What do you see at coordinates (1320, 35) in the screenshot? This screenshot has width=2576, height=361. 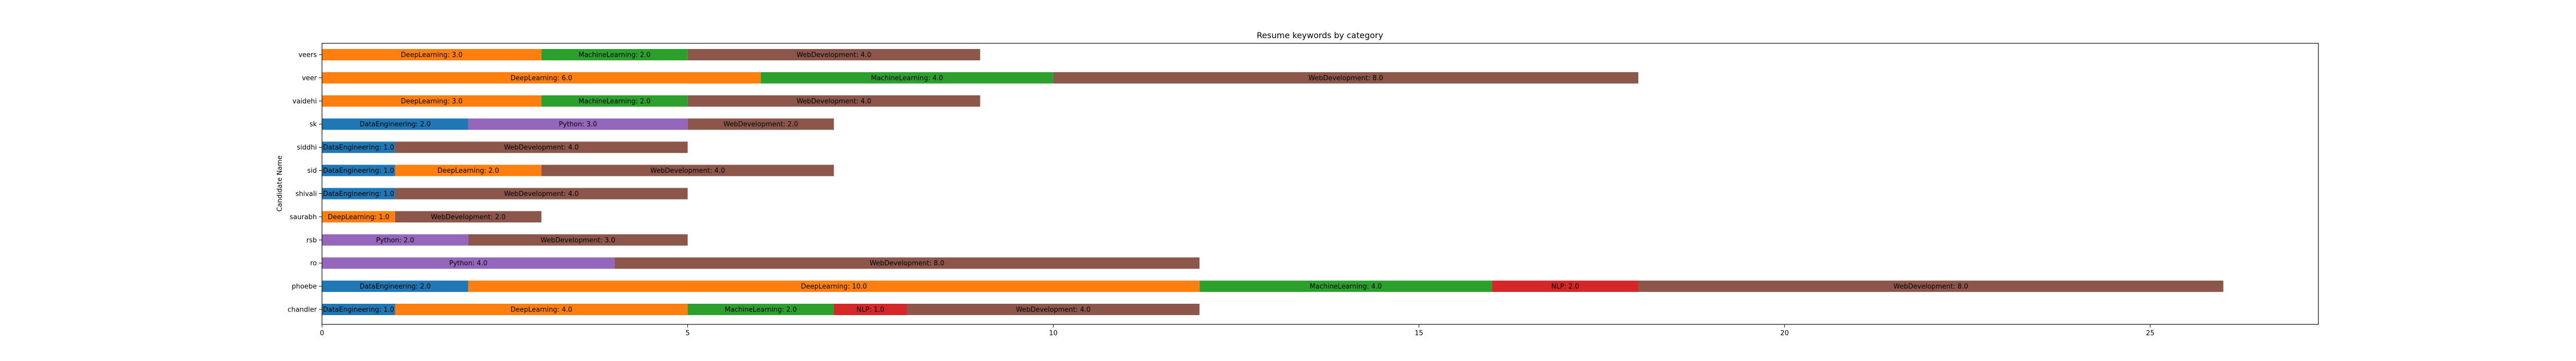 I see `chart-title: Resume keywords by category` at bounding box center [1320, 35].